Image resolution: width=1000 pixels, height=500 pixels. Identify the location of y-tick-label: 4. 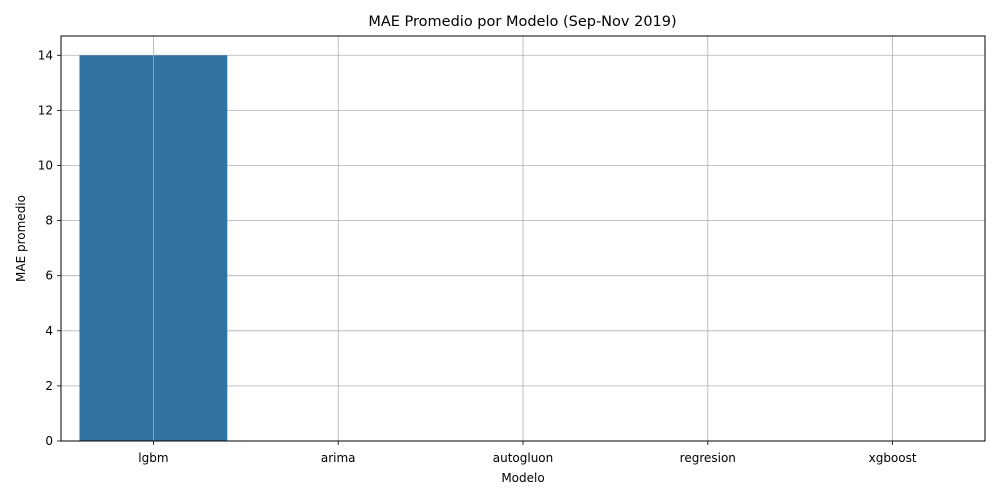
(49, 331).